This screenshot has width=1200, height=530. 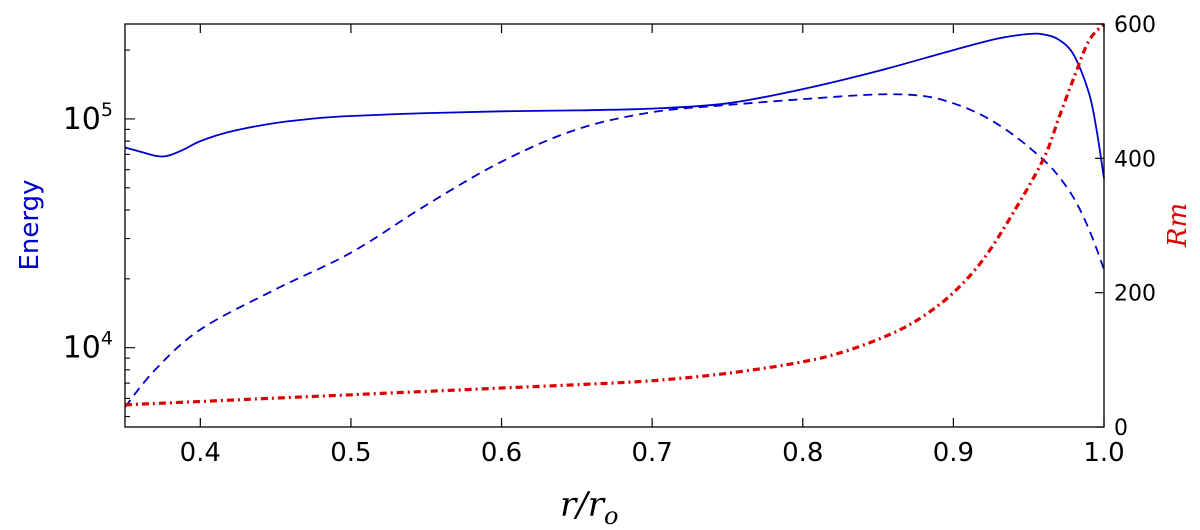 I want to click on x-tick-label: 0.9, so click(x=953, y=453).